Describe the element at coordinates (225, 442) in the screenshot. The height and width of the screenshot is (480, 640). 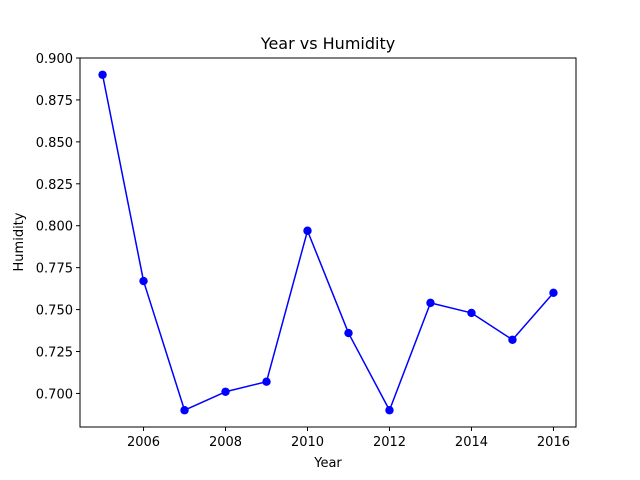
I see `x-tick-label: 2008` at that location.